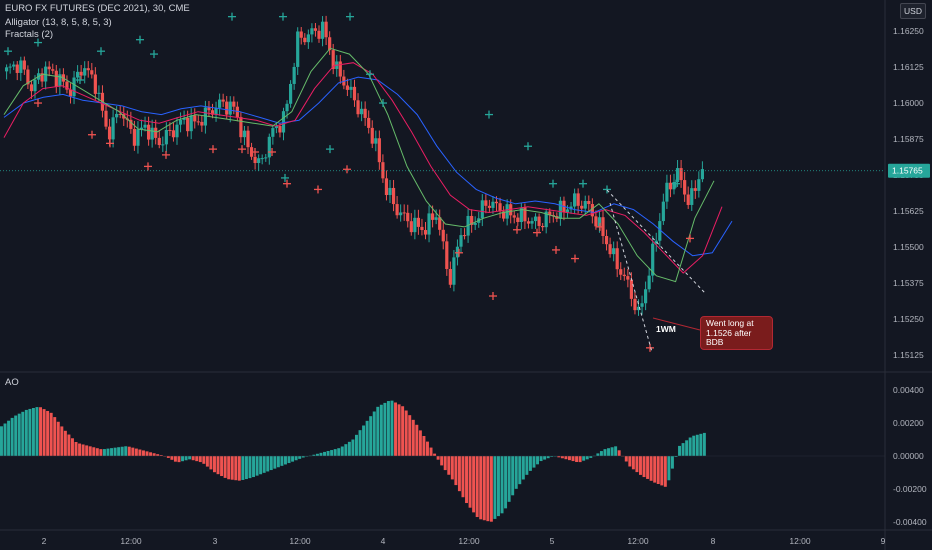  What do you see at coordinates (12, 382) in the screenshot?
I see `ao-pane-label: AO` at bounding box center [12, 382].